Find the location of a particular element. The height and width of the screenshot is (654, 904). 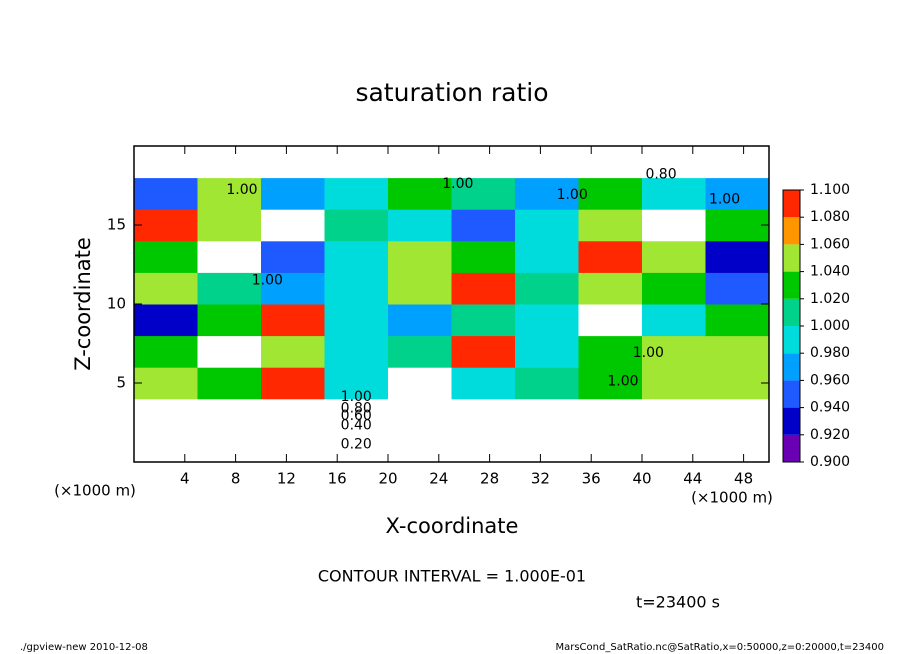

x-tick-label: 16 is located at coordinates (337, 479).